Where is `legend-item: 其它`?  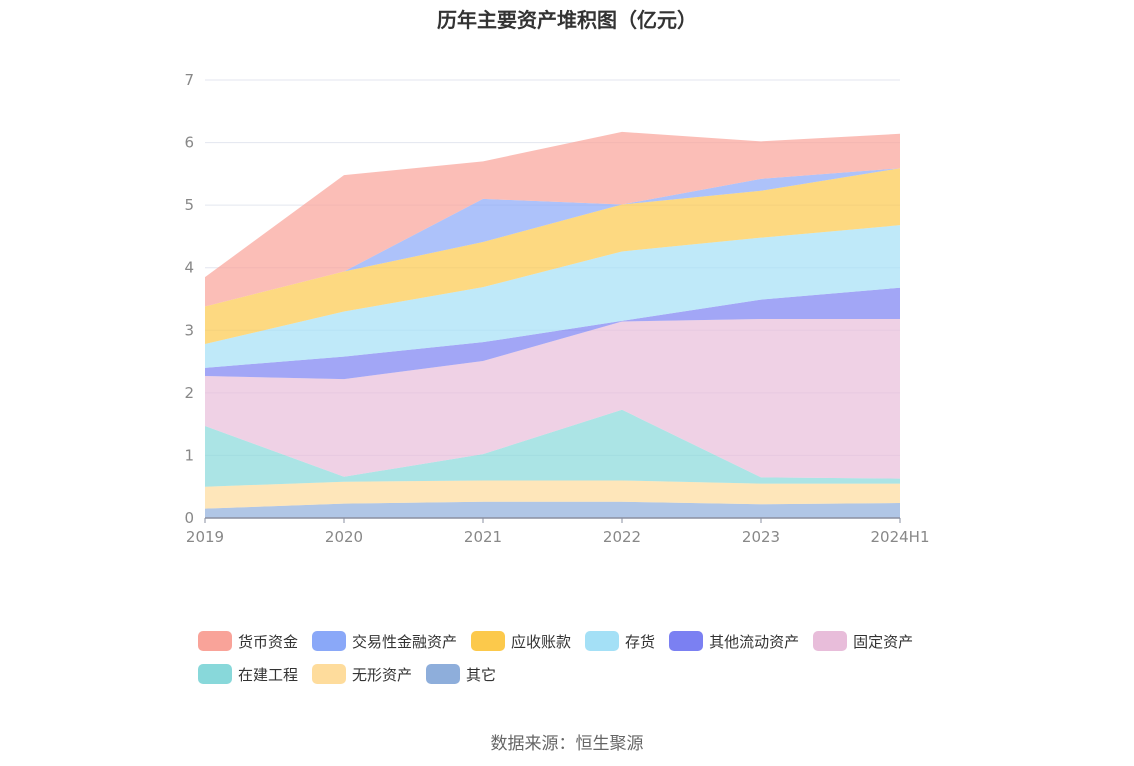 legend-item: 其它 is located at coordinates (461, 674).